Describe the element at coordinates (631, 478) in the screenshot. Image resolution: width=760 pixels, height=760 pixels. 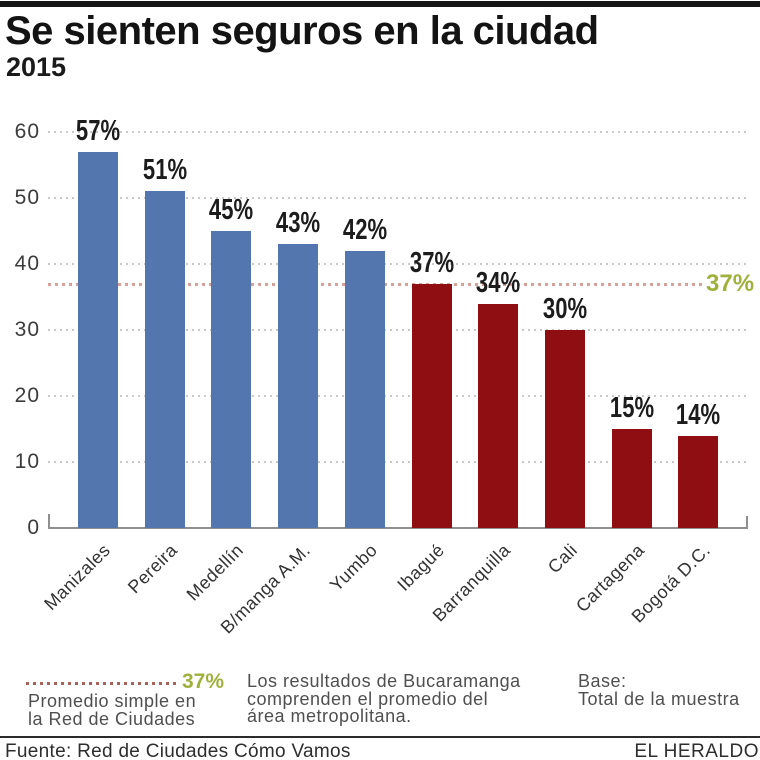
I see `bar-cartagena` at that location.